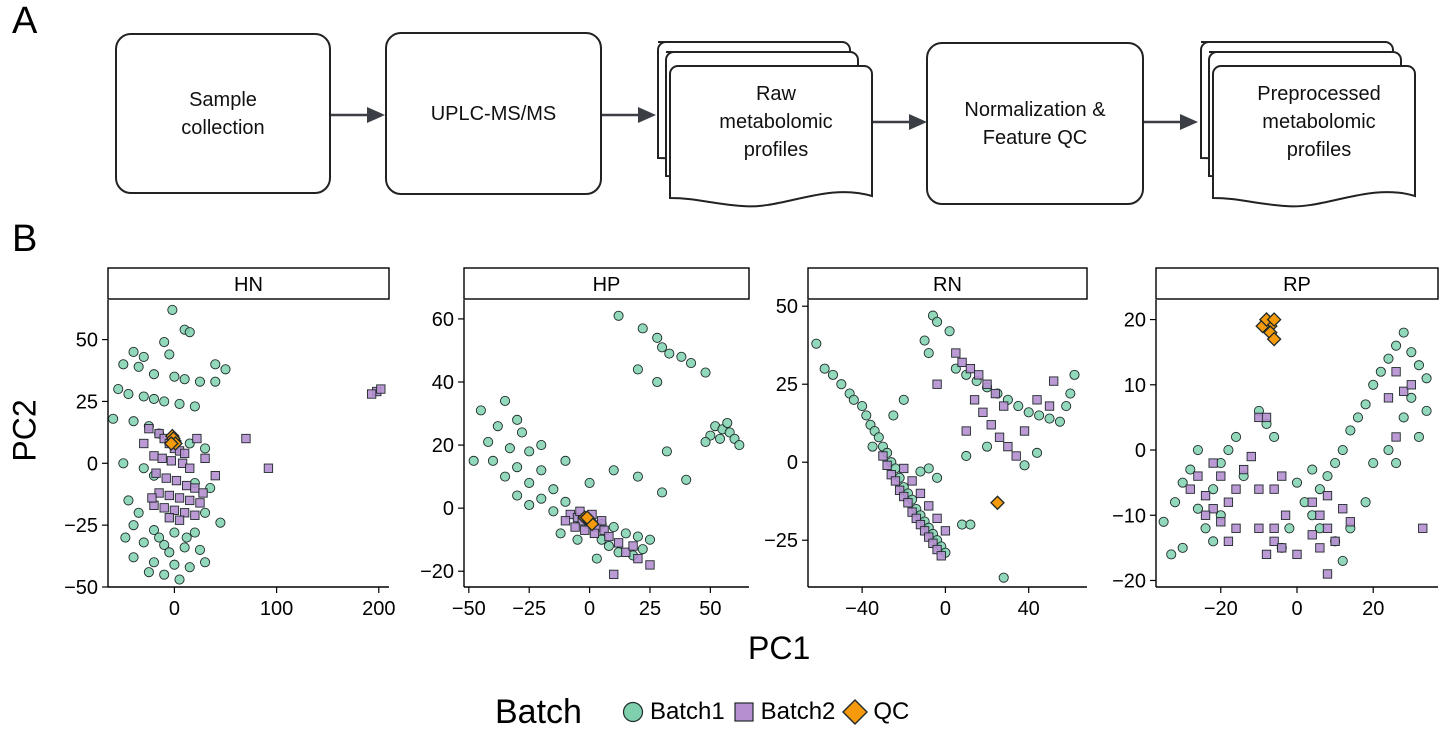 This screenshot has height=734, width=1443. What do you see at coordinates (900, 122) in the screenshot?
I see `arrow-icon` at bounding box center [900, 122].